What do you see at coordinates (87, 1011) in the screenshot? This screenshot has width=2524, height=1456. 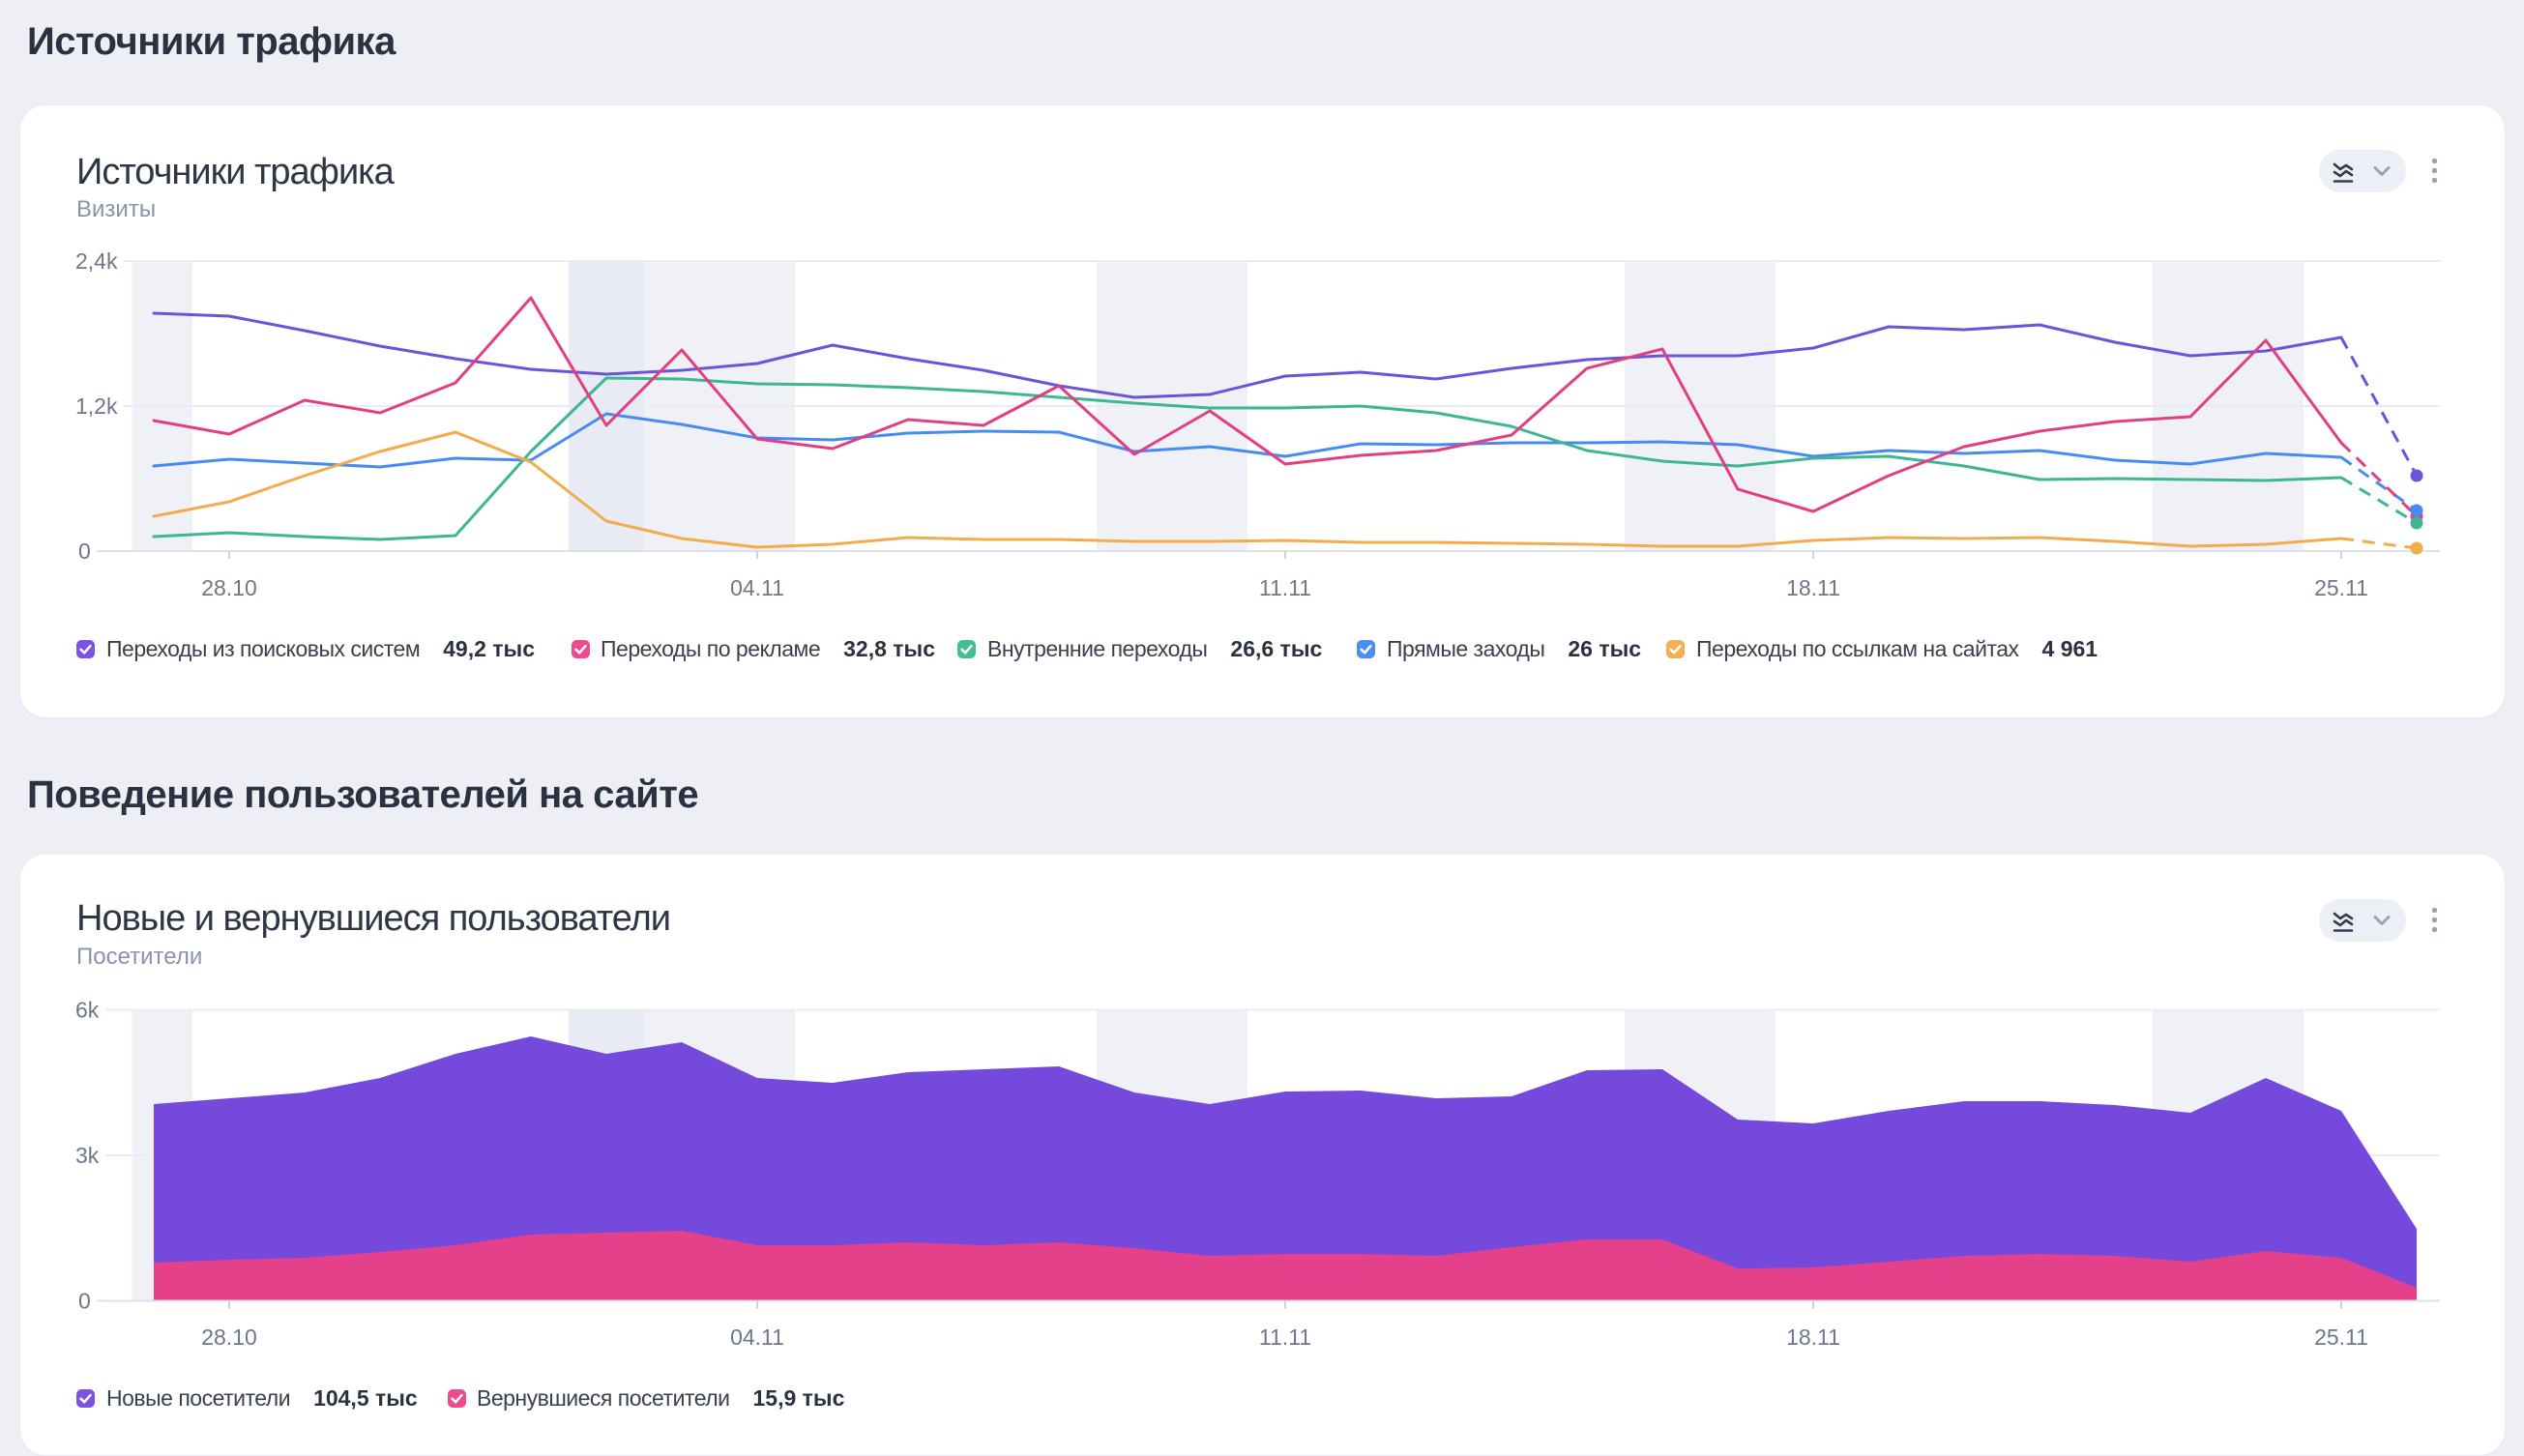 I see `svg-text: 6k` at bounding box center [87, 1011].